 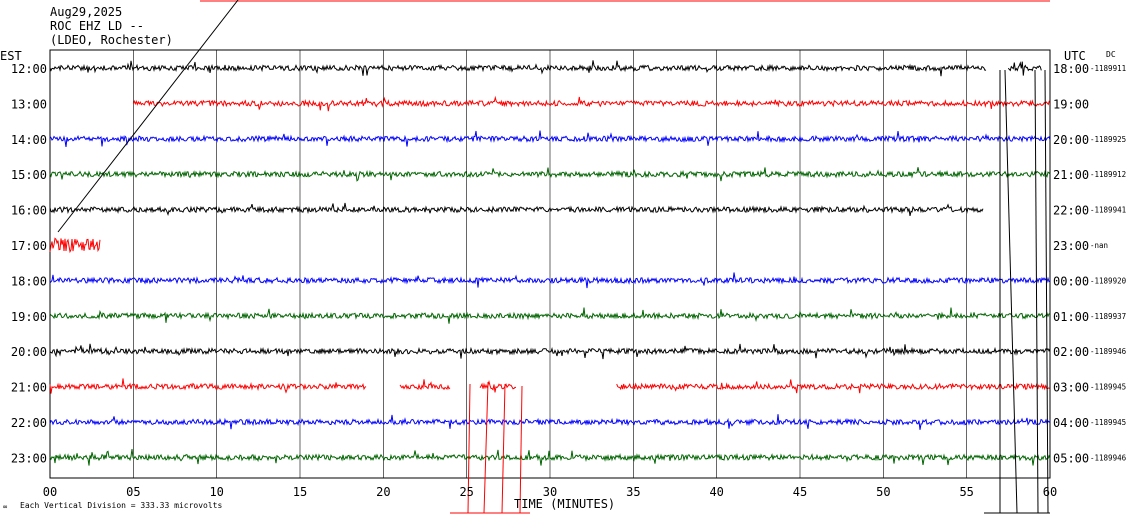 I want to click on x-tick-label: 40, so click(x=716, y=492).